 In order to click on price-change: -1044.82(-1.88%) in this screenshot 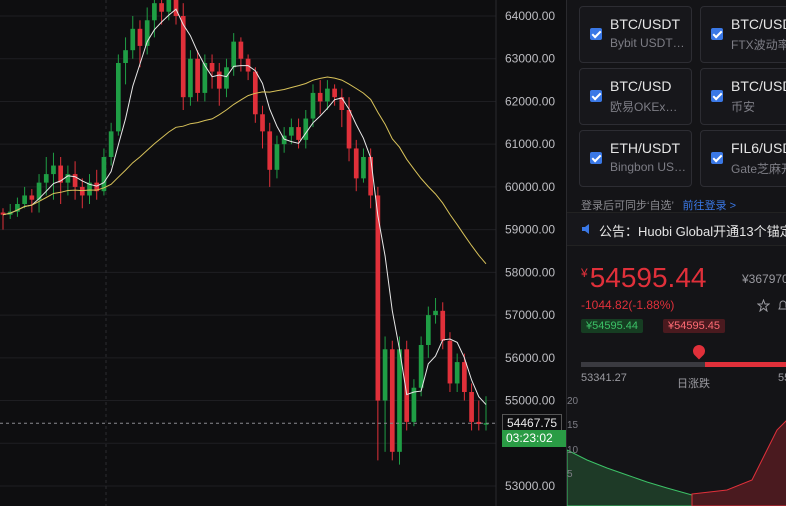, I will do `click(628, 305)`.